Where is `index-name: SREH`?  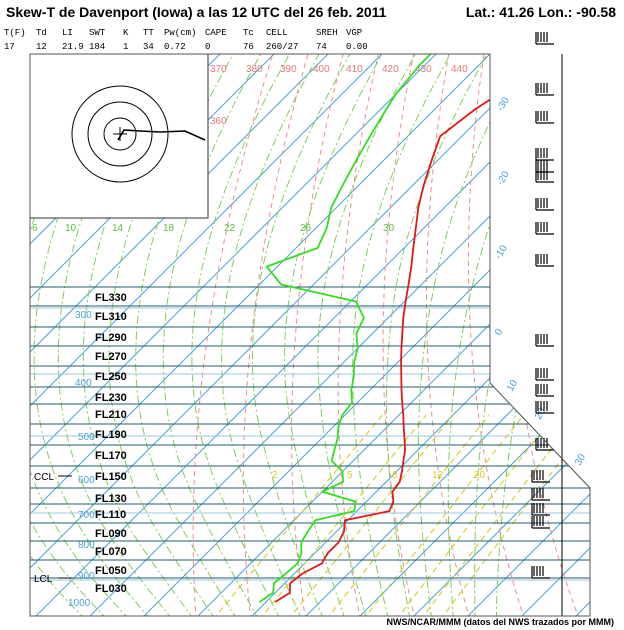 index-name: SREH is located at coordinates (327, 33).